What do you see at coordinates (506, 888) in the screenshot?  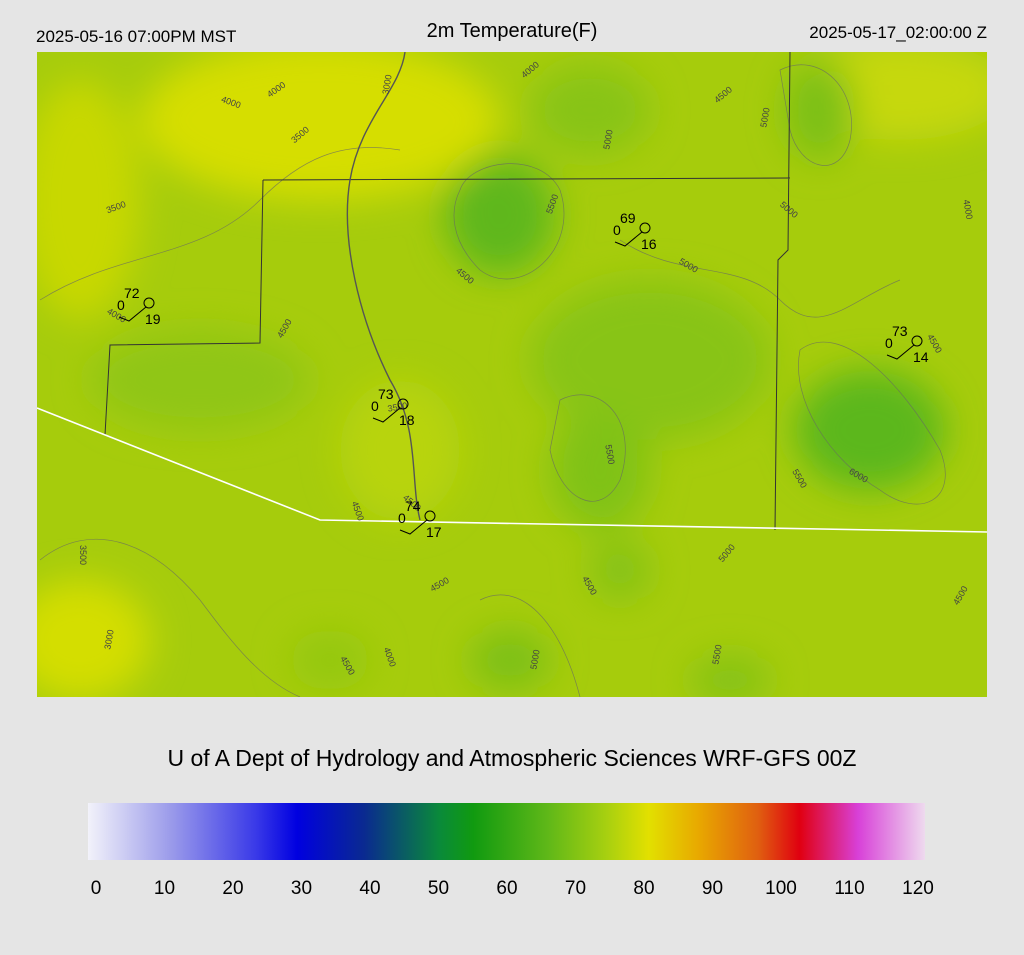 I see `colorbar-tick-label: 60` at bounding box center [506, 888].